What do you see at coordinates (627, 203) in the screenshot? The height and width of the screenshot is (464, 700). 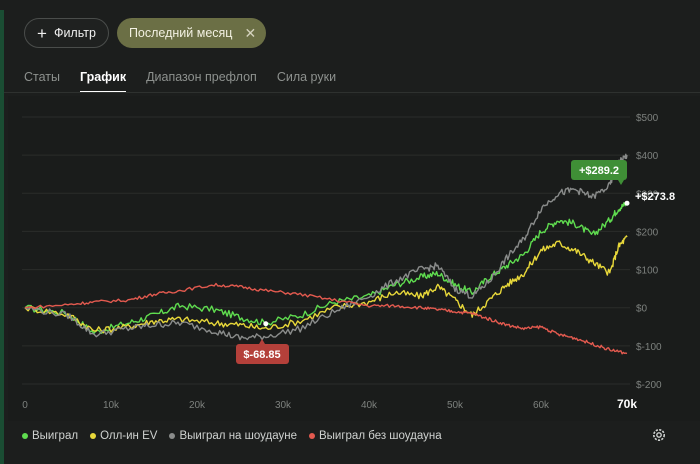 I see `end-point-marker` at bounding box center [627, 203].